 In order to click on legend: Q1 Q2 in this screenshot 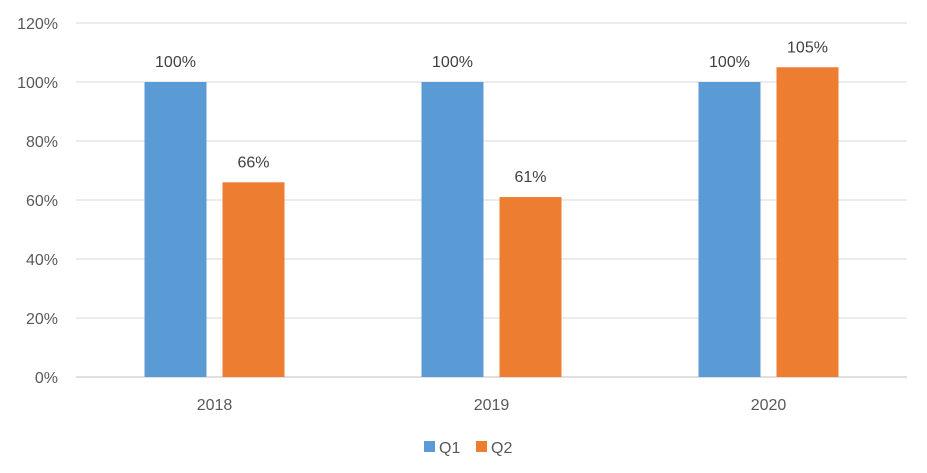, I will do `click(468, 448)`.